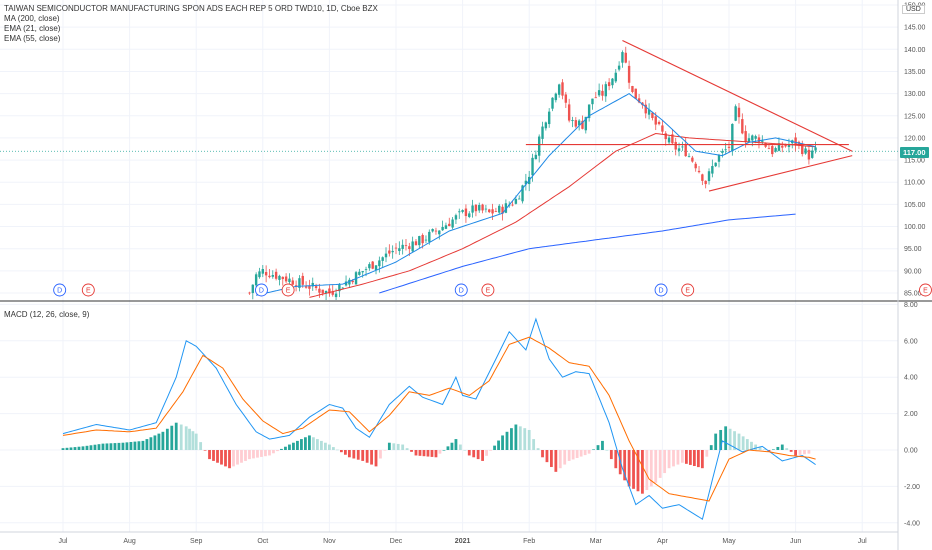 The height and width of the screenshot is (550, 932). What do you see at coordinates (915, 116) in the screenshot?
I see `price-tick-label: 125.00` at bounding box center [915, 116].